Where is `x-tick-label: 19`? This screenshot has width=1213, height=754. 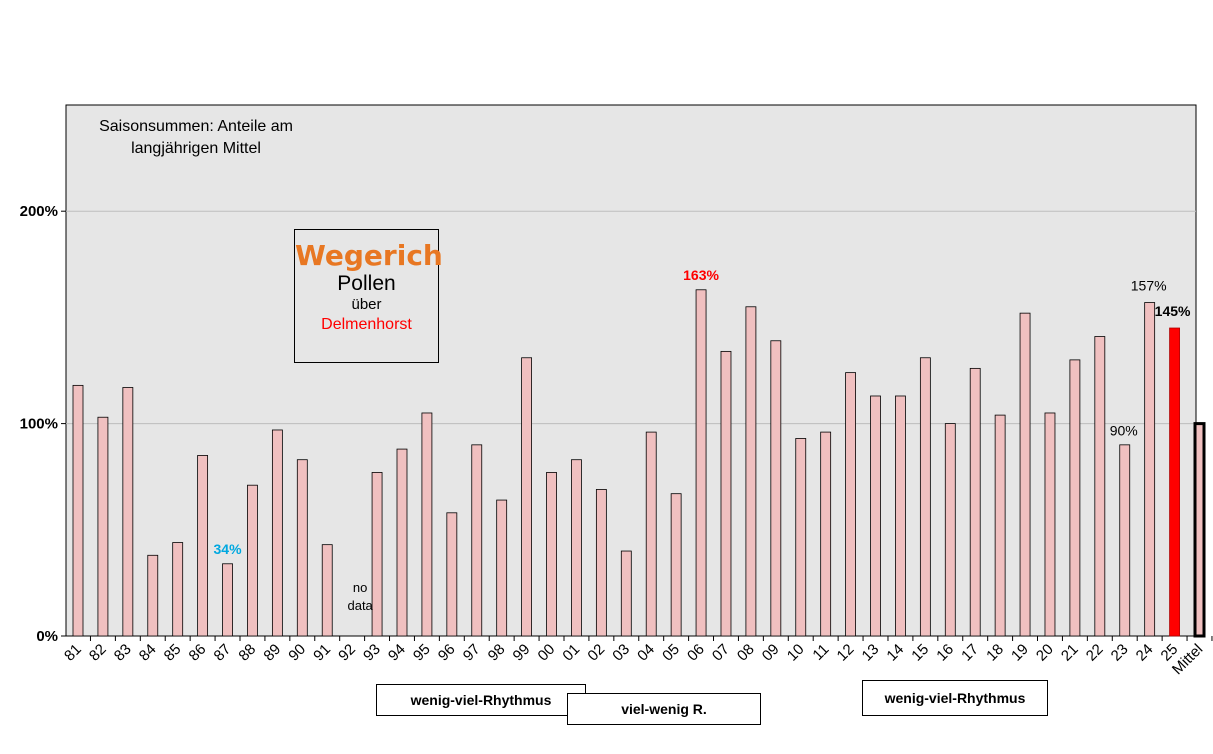
x-tick-label: 19 is located at coordinates (1020, 653).